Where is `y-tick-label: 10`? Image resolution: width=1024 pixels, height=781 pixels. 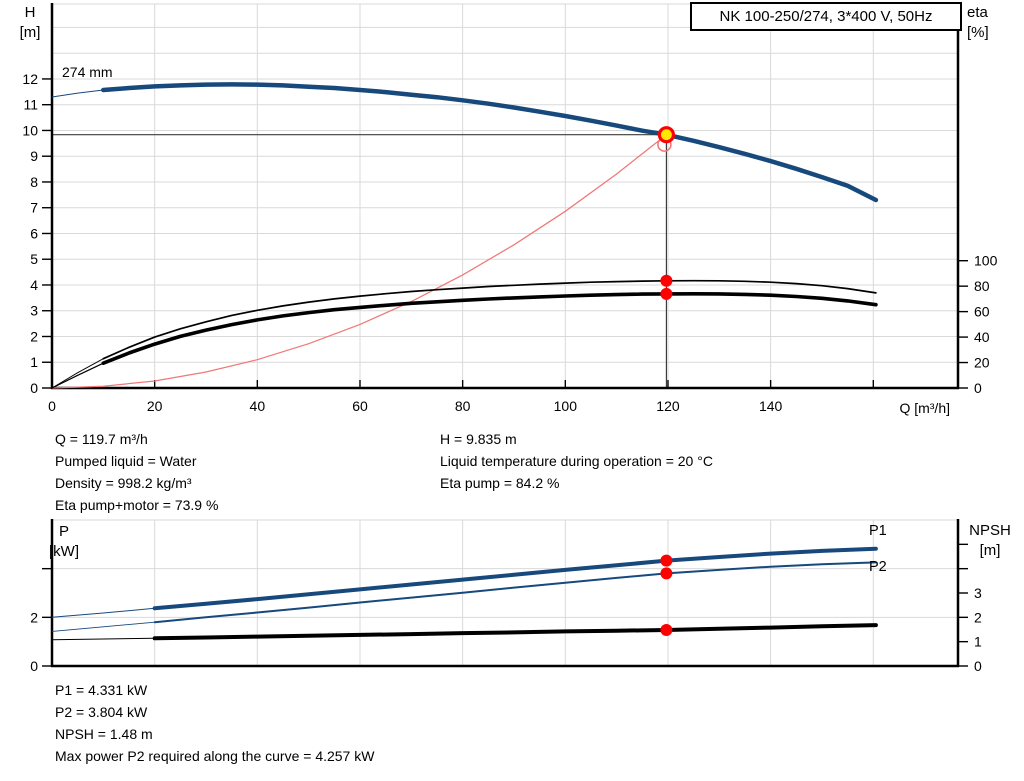 y-tick-label: 10 is located at coordinates (30, 130).